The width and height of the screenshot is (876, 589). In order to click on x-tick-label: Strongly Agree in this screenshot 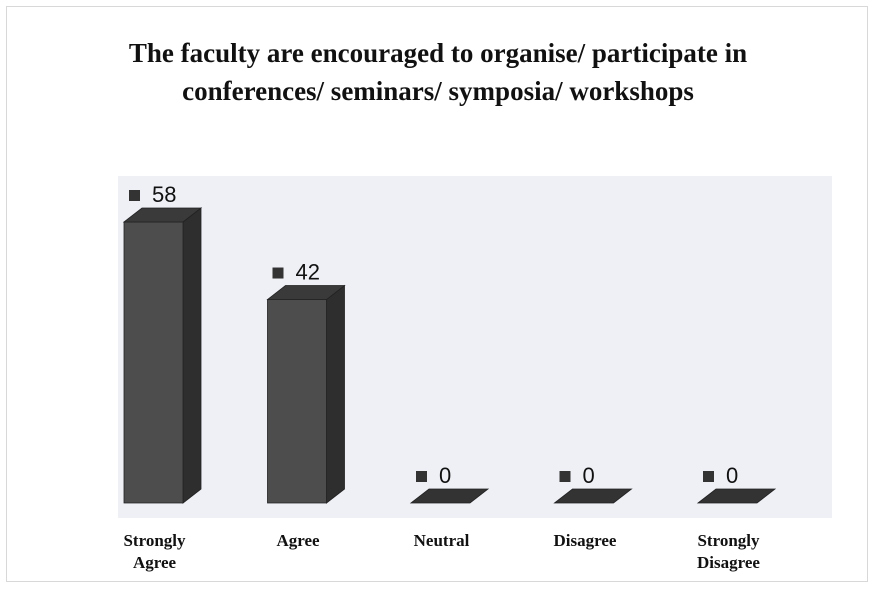, I will do `click(154, 551)`.